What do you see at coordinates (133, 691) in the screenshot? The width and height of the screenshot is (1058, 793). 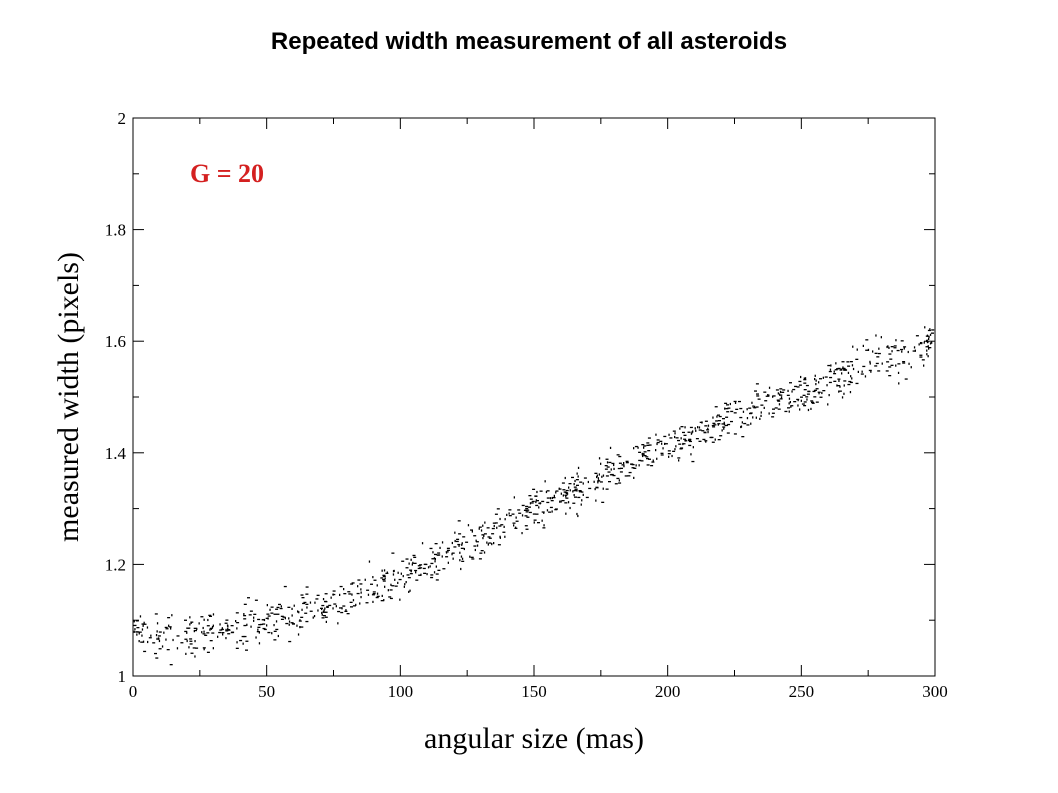 I see `x-tick-label: 0` at bounding box center [133, 691].